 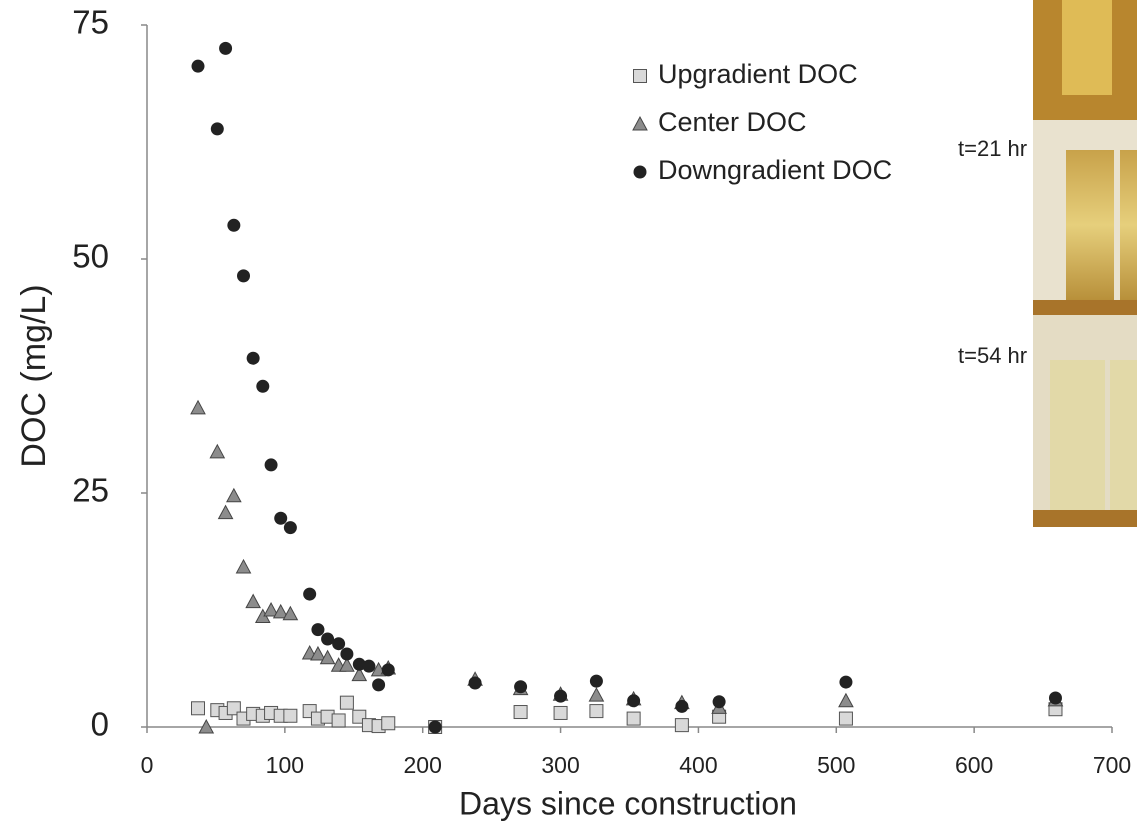 I want to click on legend-label: Center DOC, so click(x=732, y=122).